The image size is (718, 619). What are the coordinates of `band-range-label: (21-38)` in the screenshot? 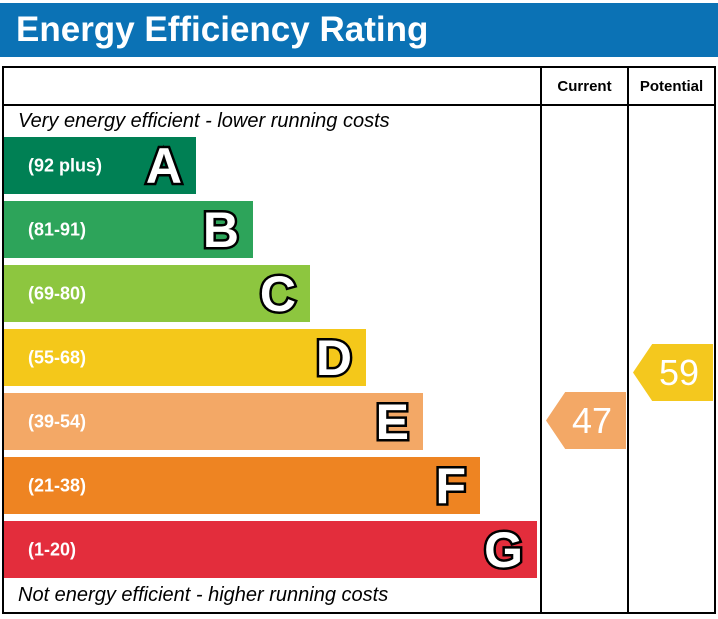 It's located at (57, 485).